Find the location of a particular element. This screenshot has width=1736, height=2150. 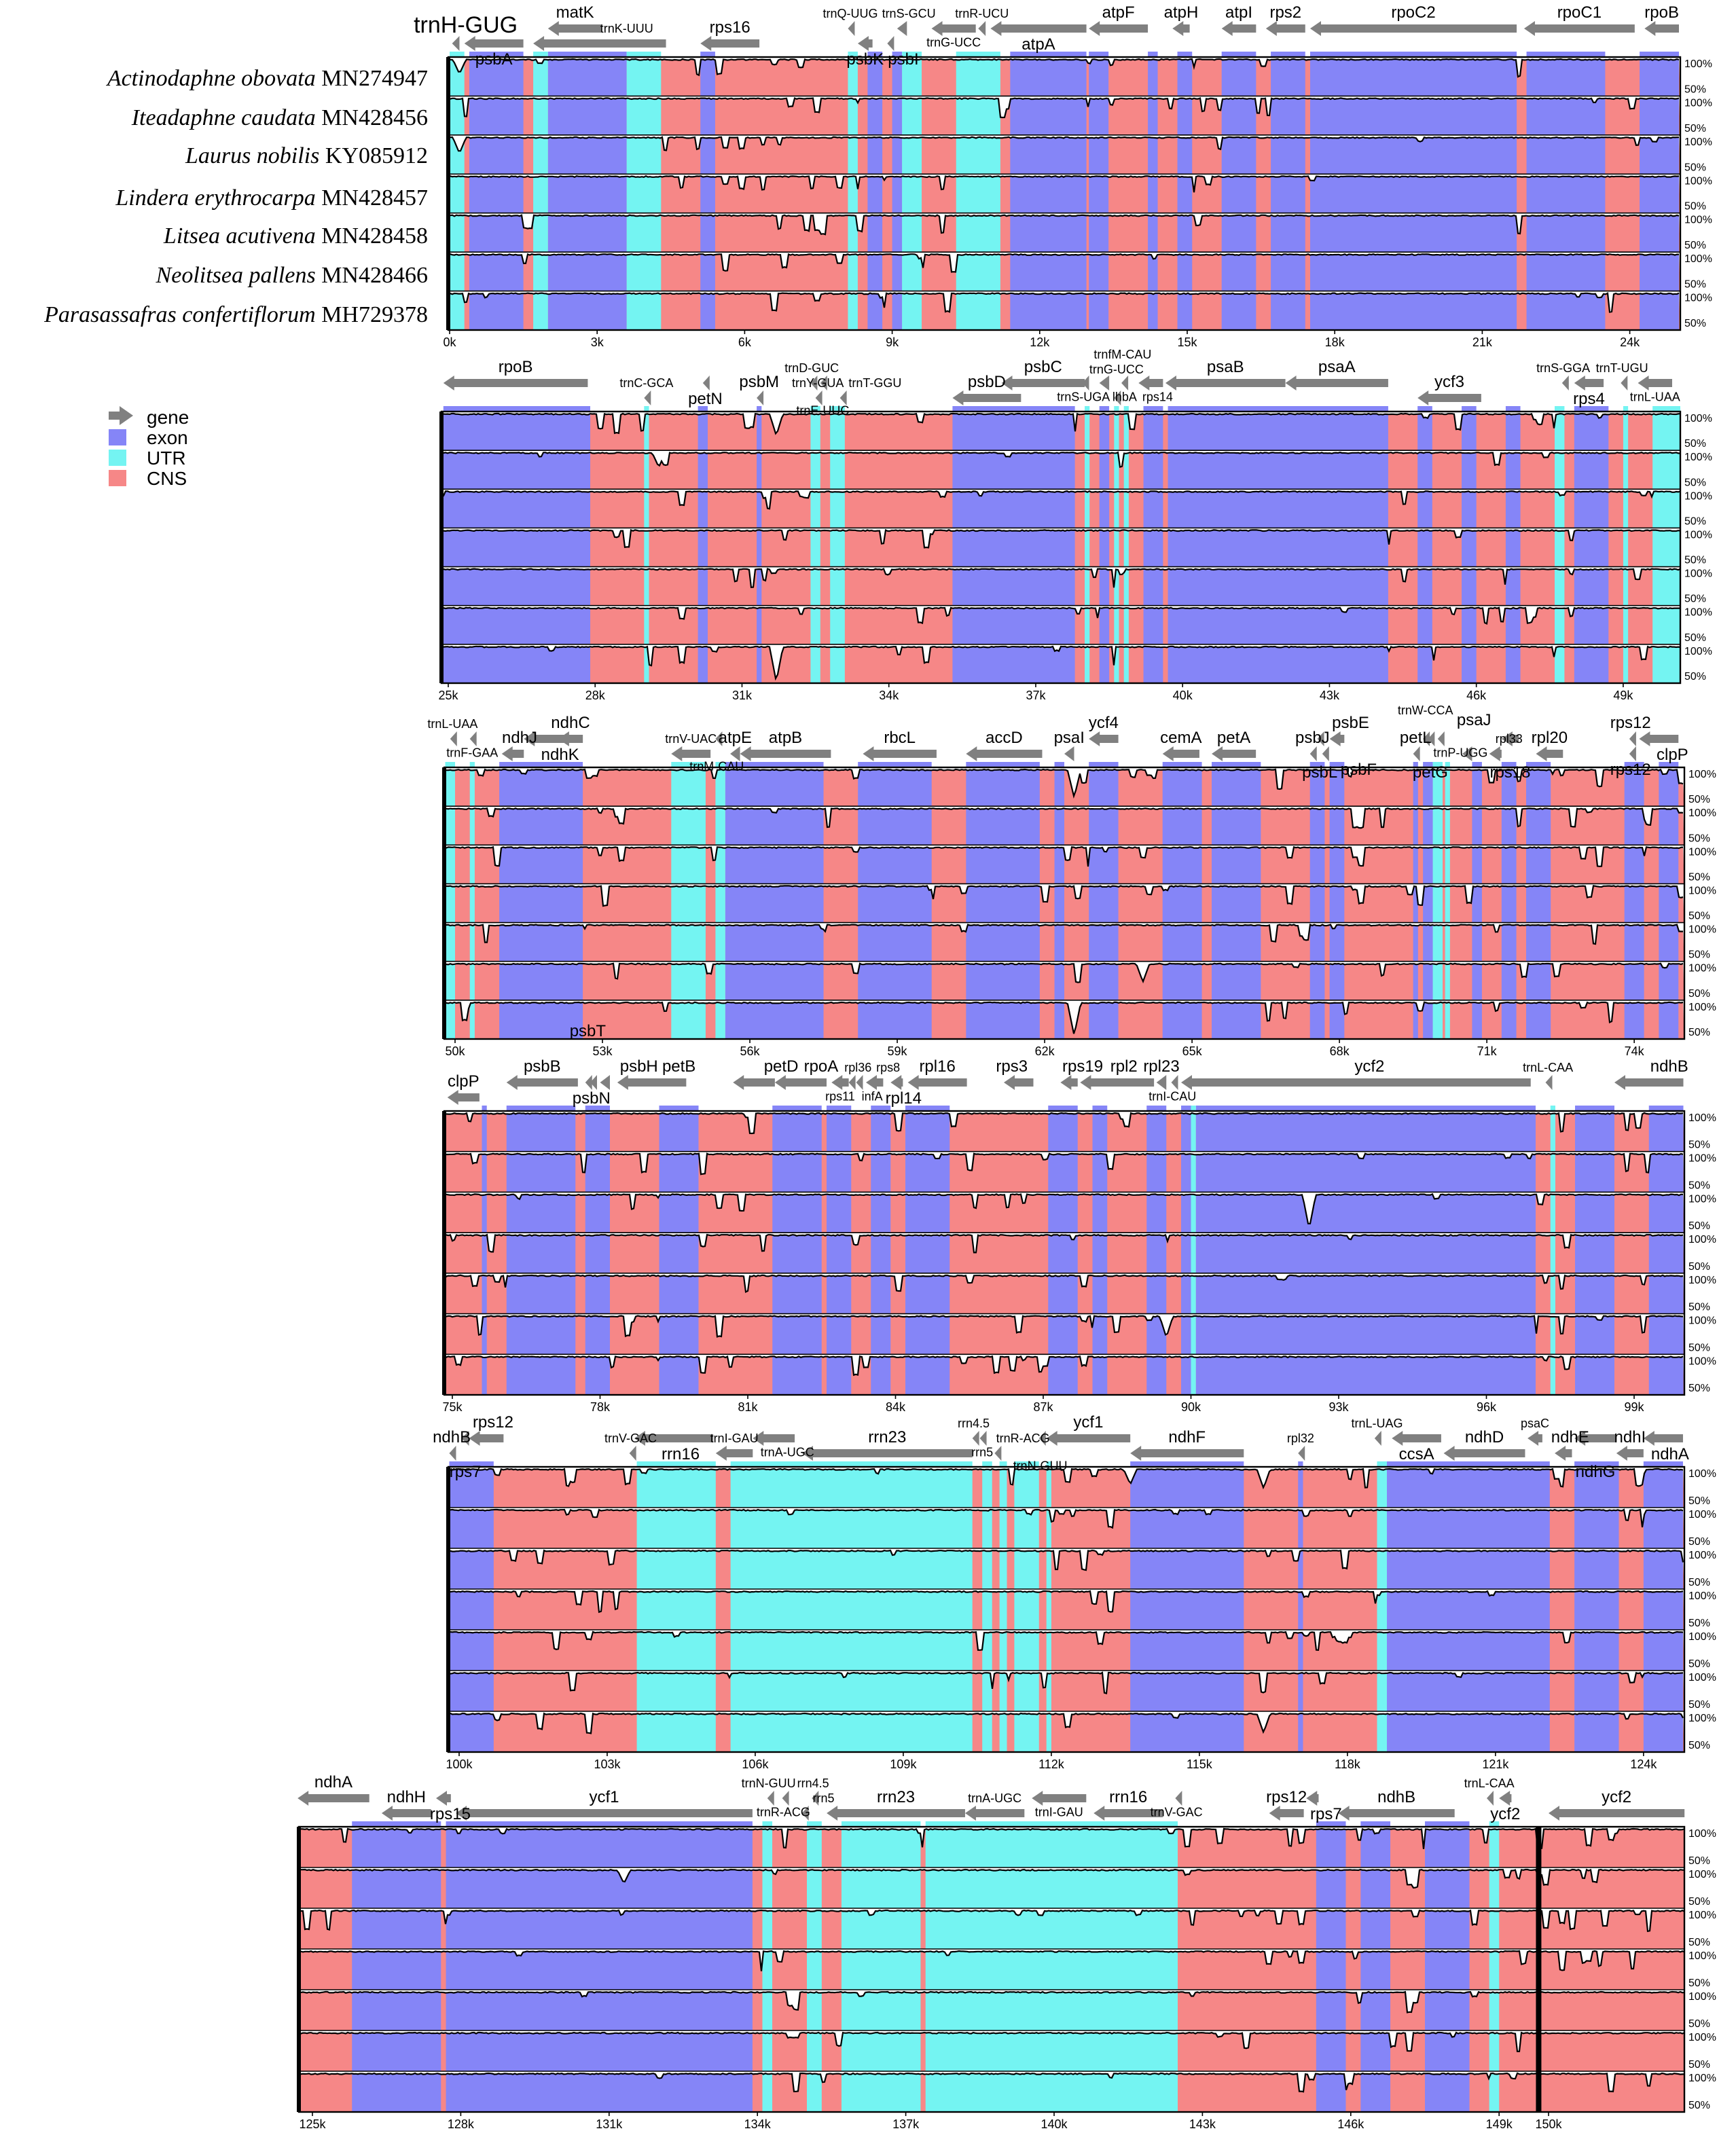

gene-label: trnA-UGC is located at coordinates (787, 1452).